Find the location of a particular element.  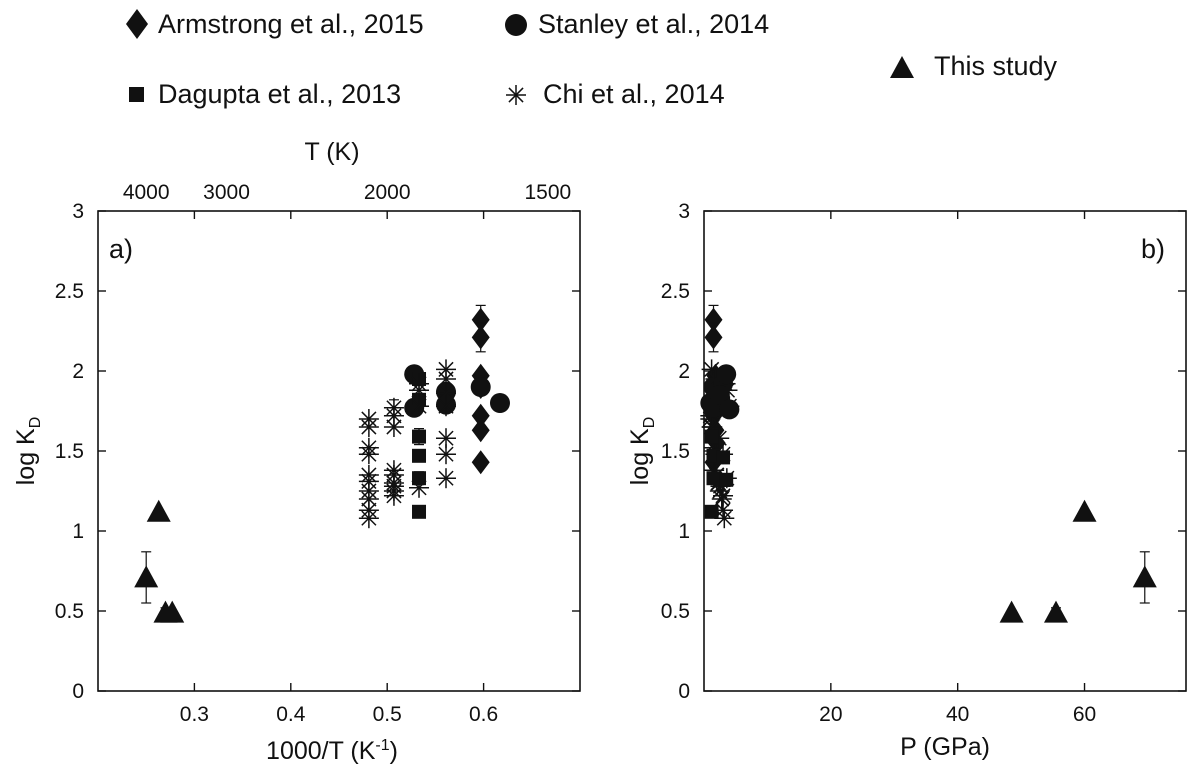

top-tick-labels: 4000 3000 2000 1500 is located at coordinates (347, 192).